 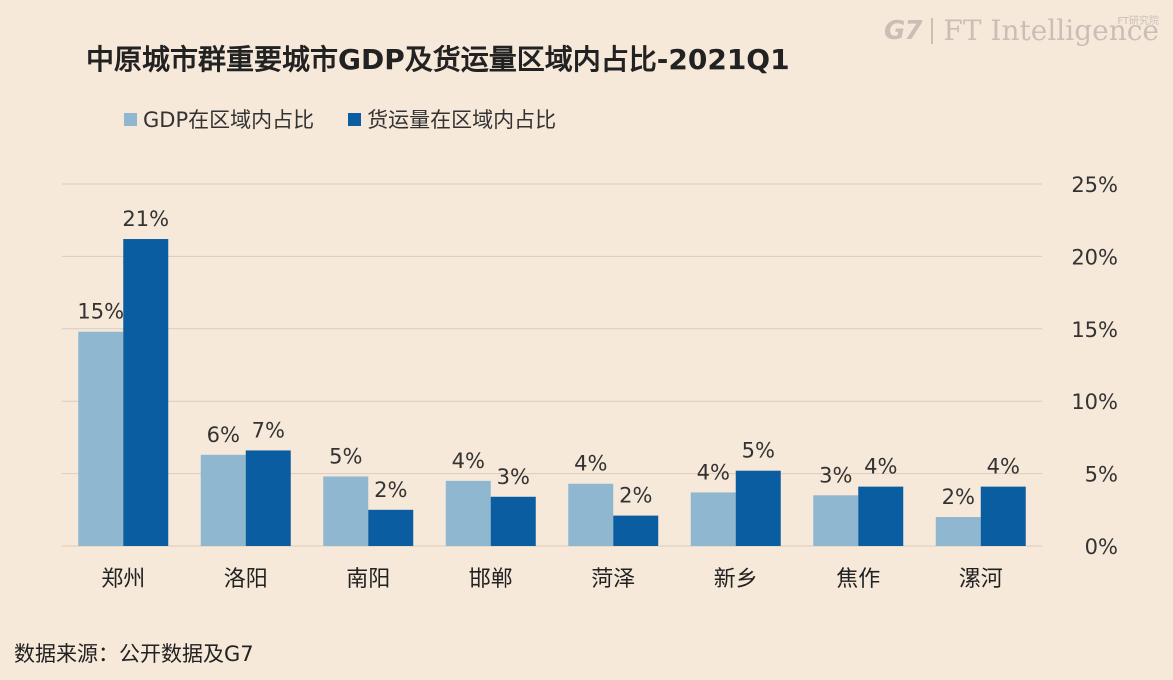 I want to click on x-category-label: 郑州, so click(x=123, y=579).